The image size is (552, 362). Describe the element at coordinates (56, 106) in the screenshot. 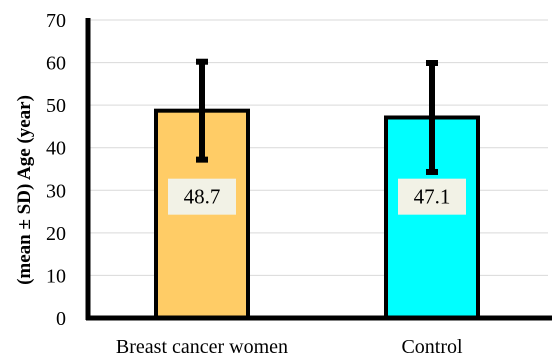

I see `y-tick-label-50: 50` at that location.